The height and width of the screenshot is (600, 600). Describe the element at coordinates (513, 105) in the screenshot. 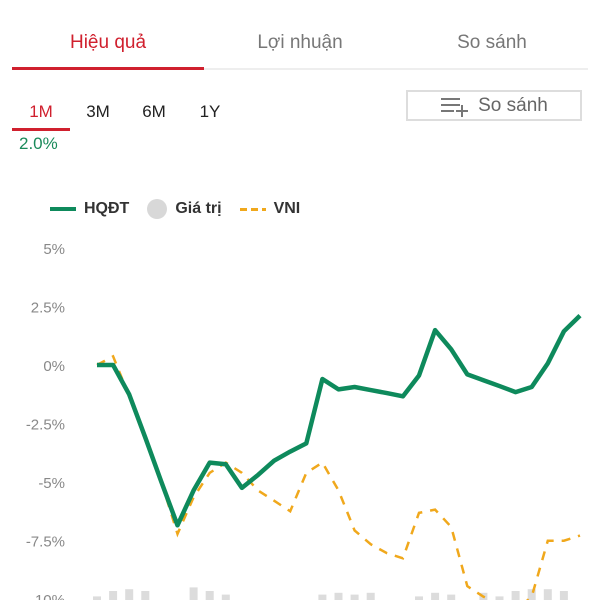

I see `compare-label: So sánh` at that location.